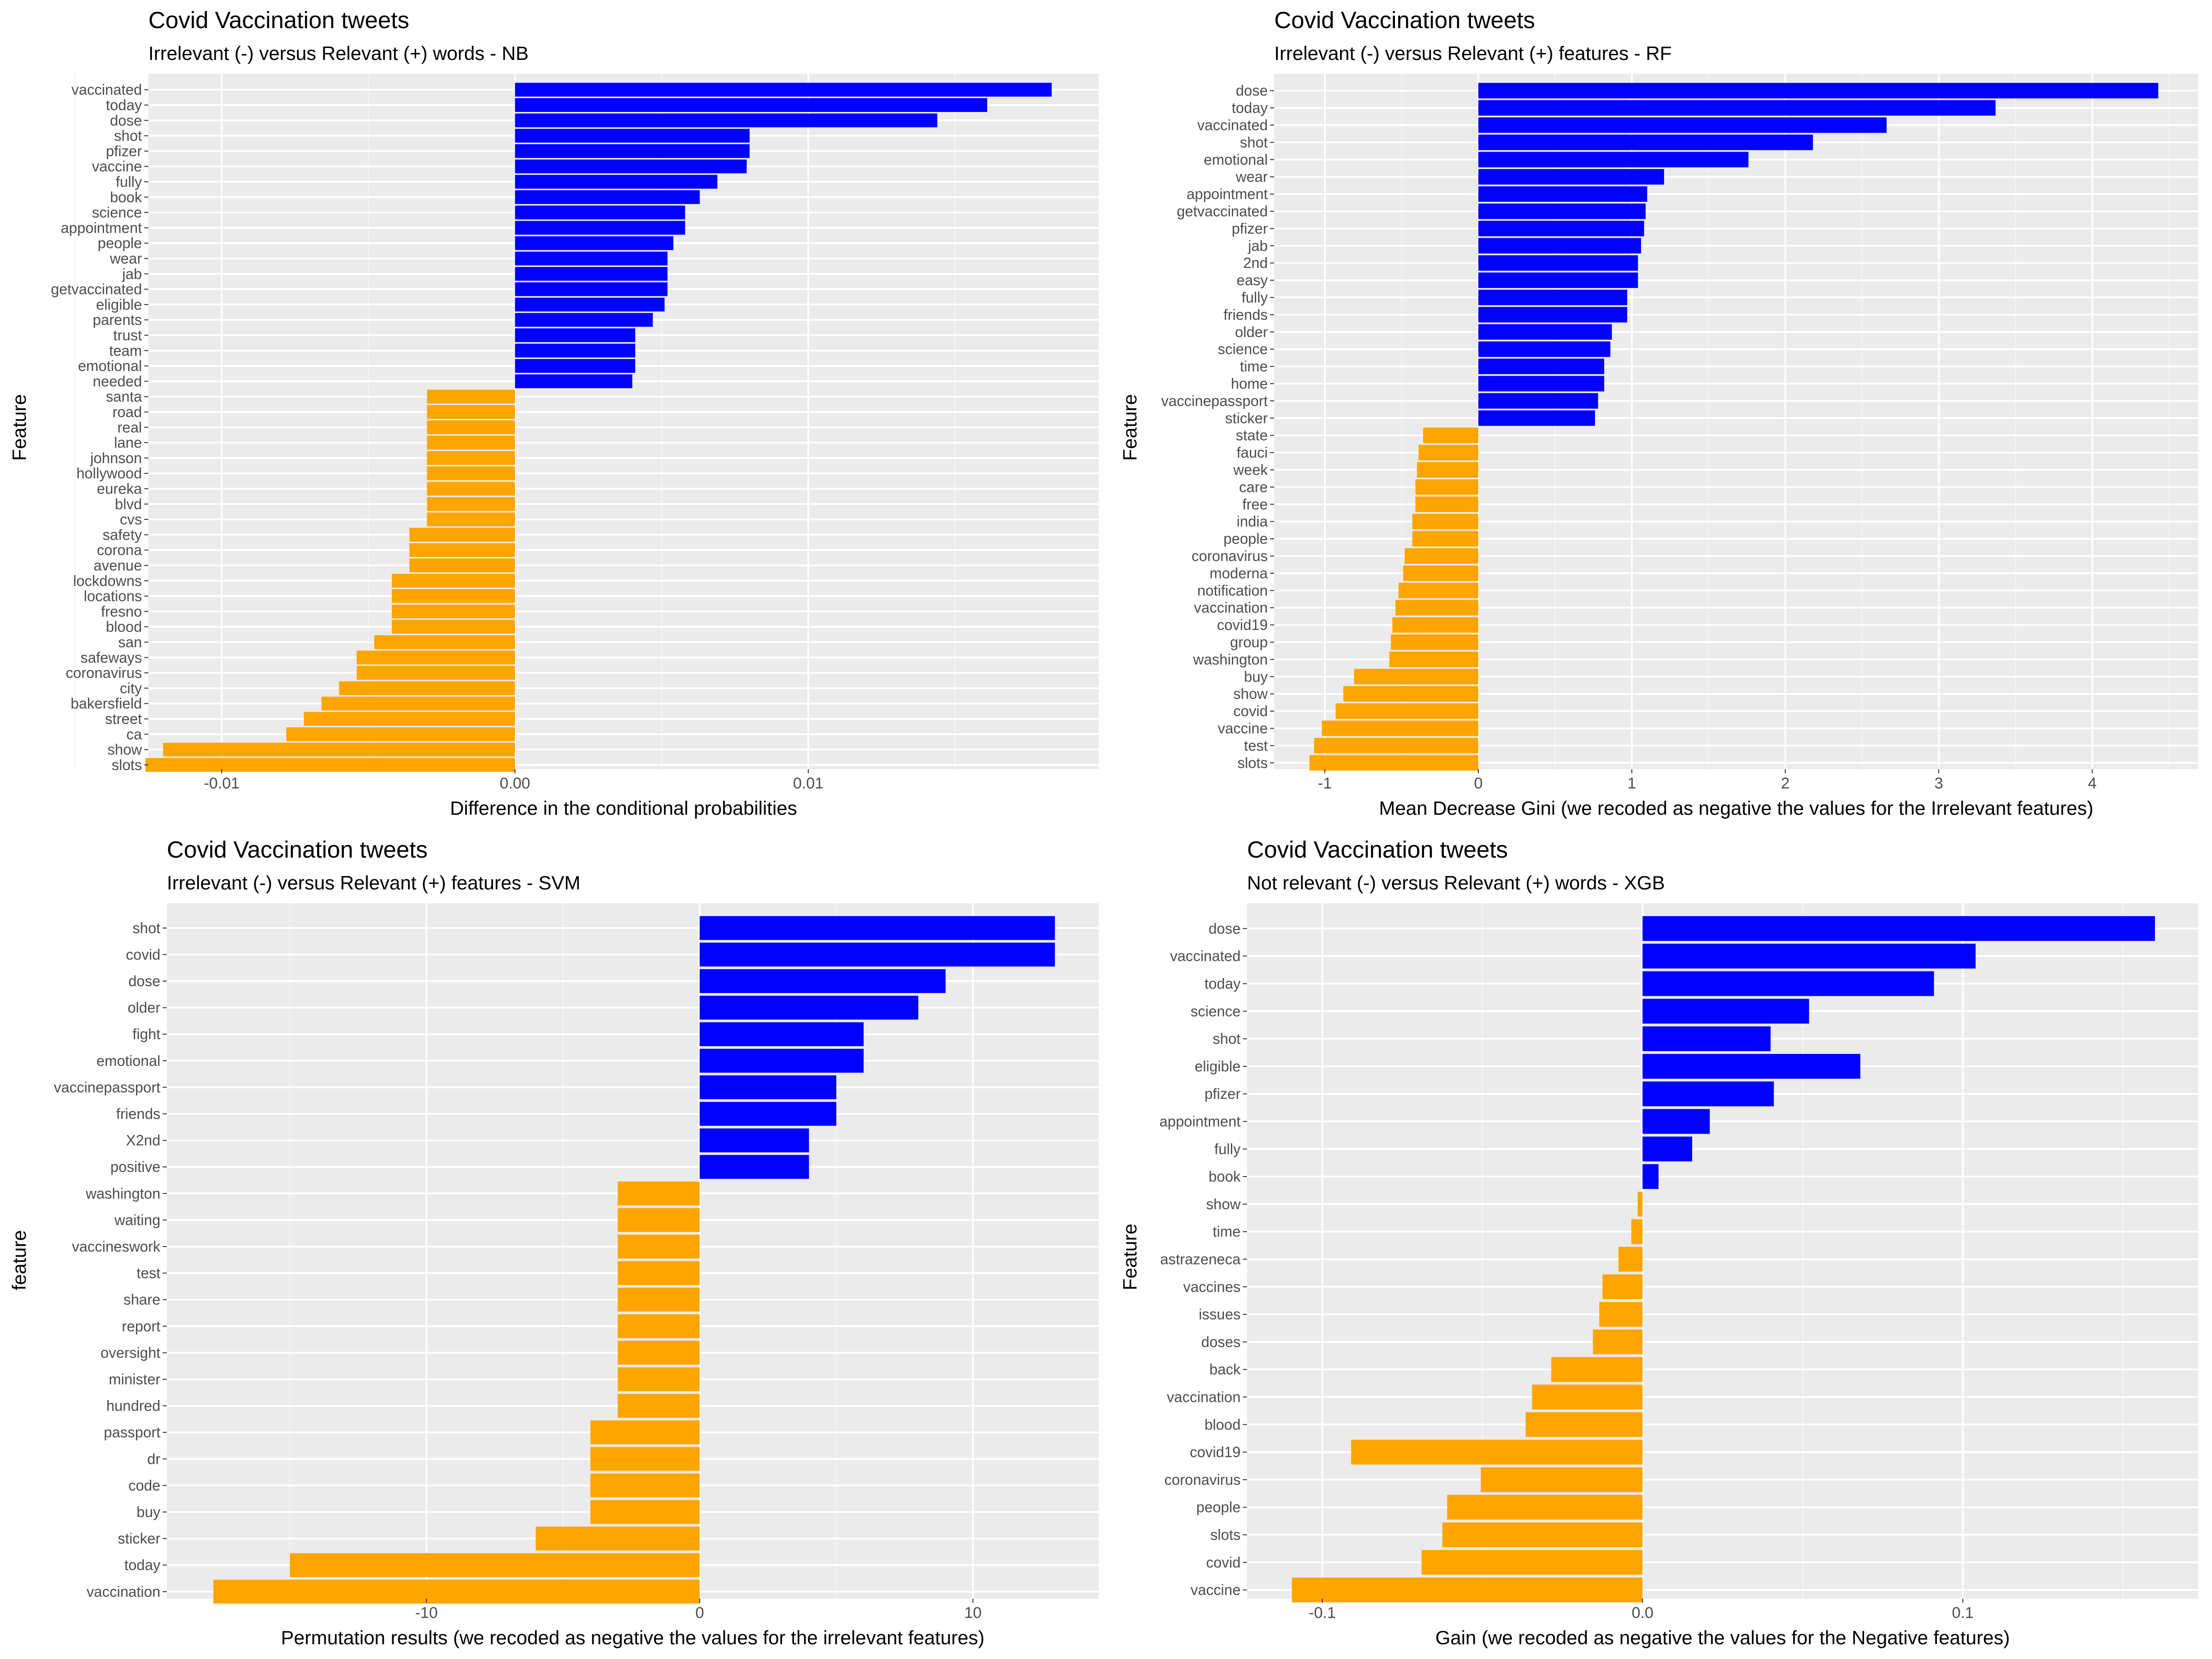 The width and height of the screenshot is (2212, 1659). I want to click on y-tick-label: people, so click(1246, 538).